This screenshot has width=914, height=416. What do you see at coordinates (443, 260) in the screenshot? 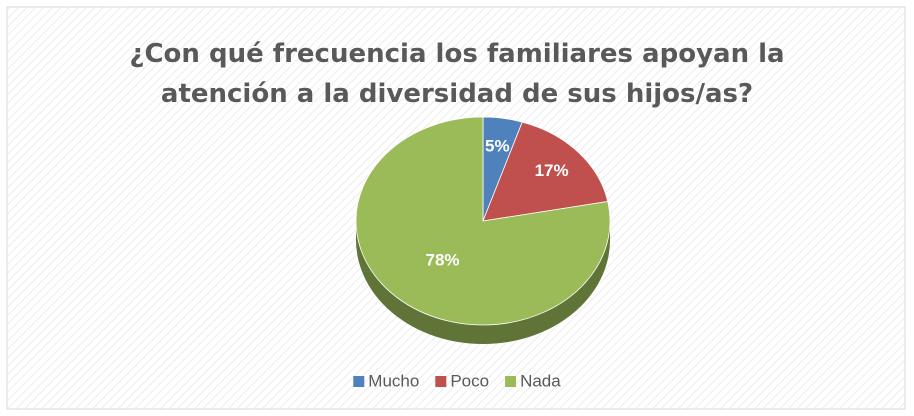
I see `data-label: 78%` at bounding box center [443, 260].